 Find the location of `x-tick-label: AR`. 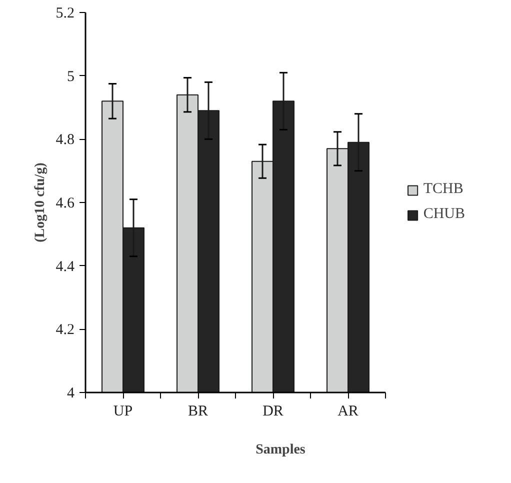

x-tick-label: AR is located at coordinates (348, 412).